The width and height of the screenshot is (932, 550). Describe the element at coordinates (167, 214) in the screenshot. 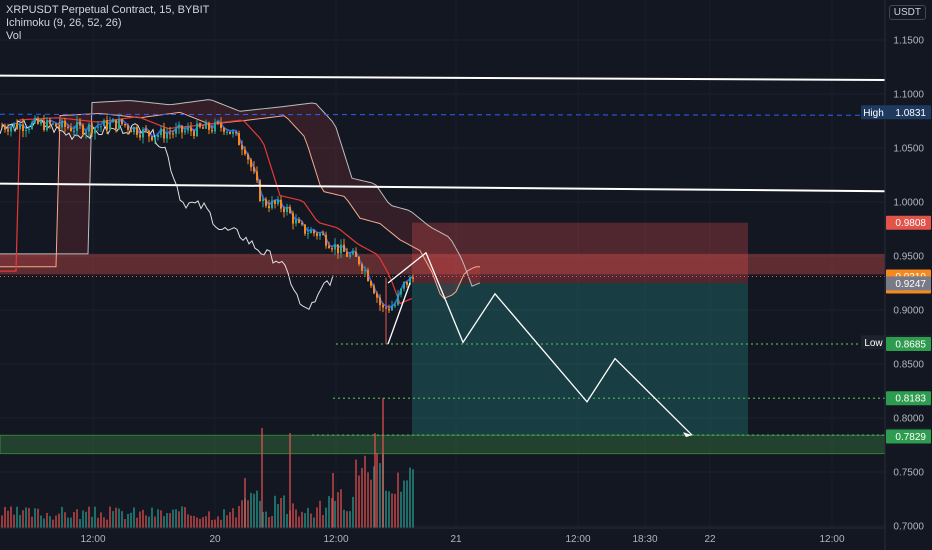

I see `chikou-line` at that location.